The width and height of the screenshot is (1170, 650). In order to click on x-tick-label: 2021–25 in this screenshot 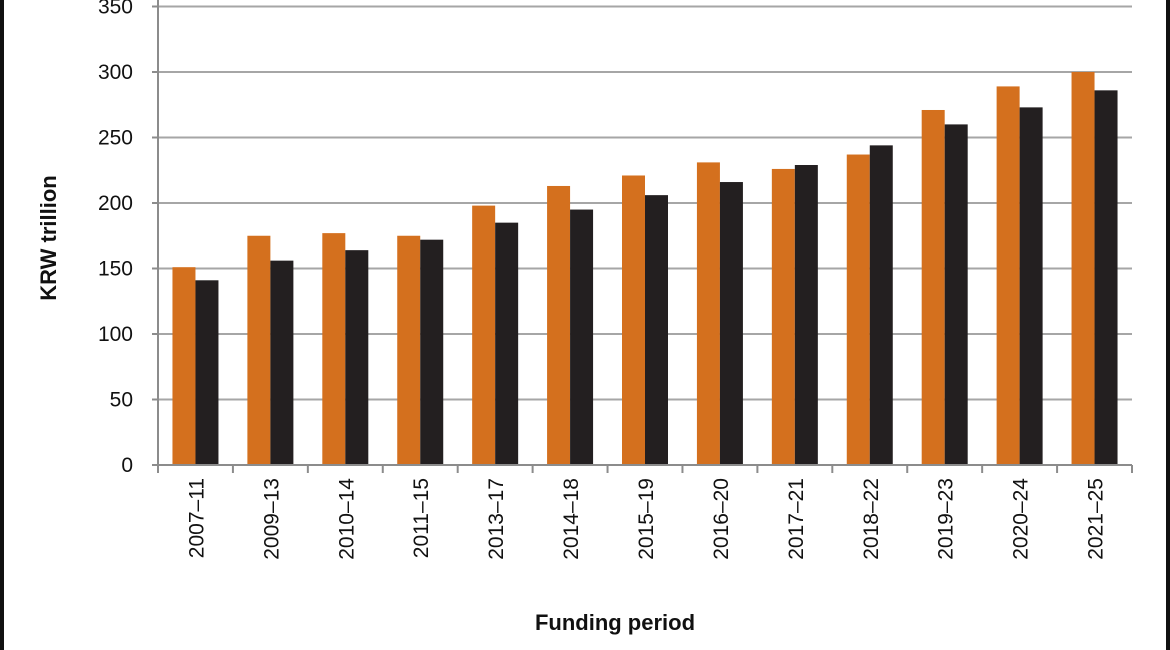, I will do `click(1096, 519)`.